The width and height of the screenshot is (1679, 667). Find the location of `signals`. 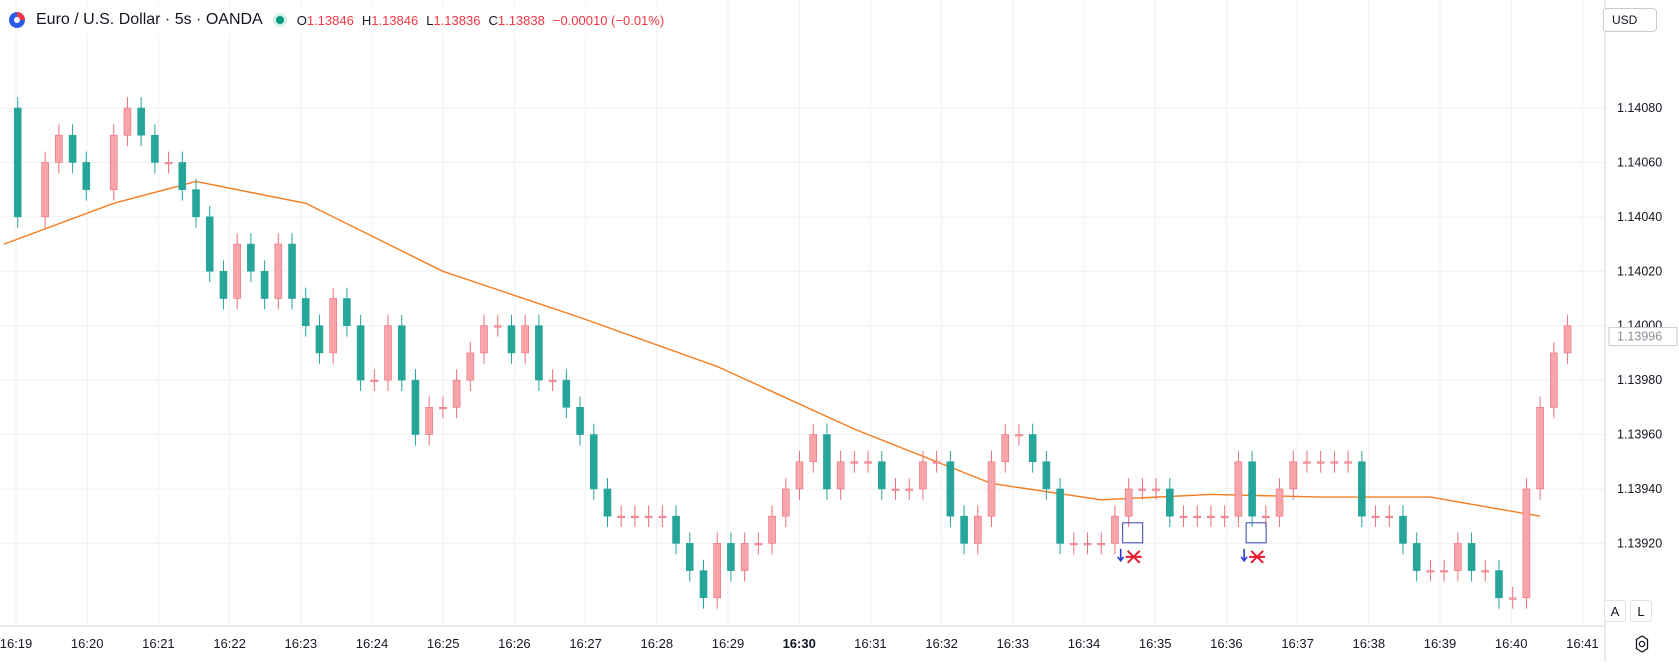

signals is located at coordinates (1192, 543).